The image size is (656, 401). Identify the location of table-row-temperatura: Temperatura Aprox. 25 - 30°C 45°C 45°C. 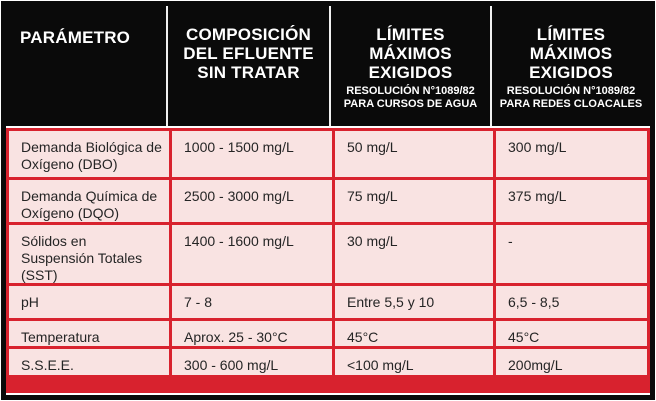
(328, 332).